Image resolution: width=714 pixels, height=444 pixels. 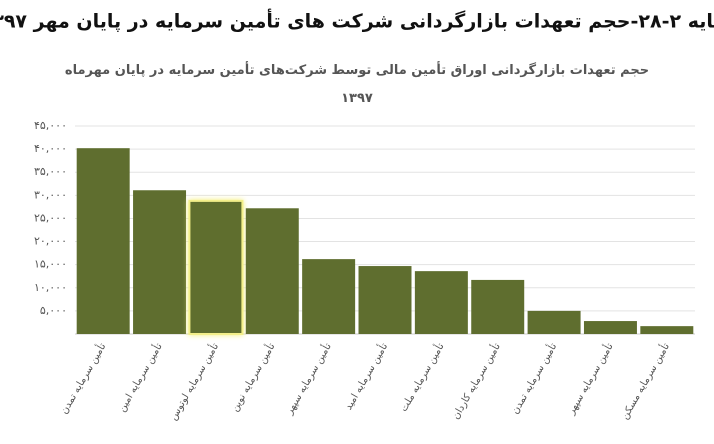 I want to click on x-tick-label: تأمین سرمایه ملت, so click(x=421, y=377).